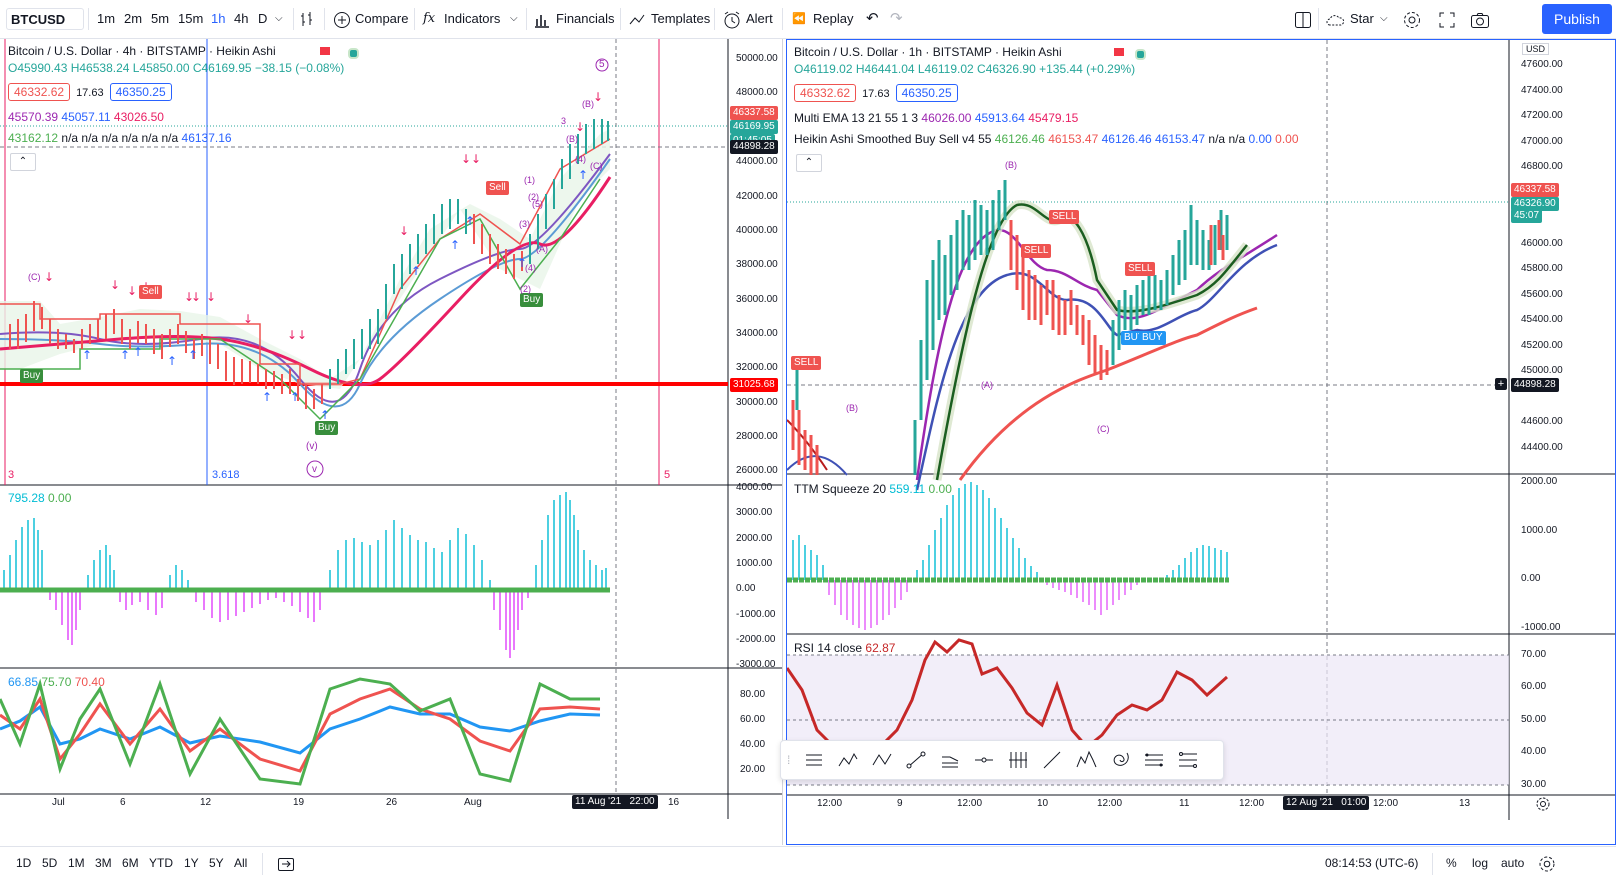  Describe the element at coordinates (123, 802) in the screenshot. I see `time-tick: 6` at that location.